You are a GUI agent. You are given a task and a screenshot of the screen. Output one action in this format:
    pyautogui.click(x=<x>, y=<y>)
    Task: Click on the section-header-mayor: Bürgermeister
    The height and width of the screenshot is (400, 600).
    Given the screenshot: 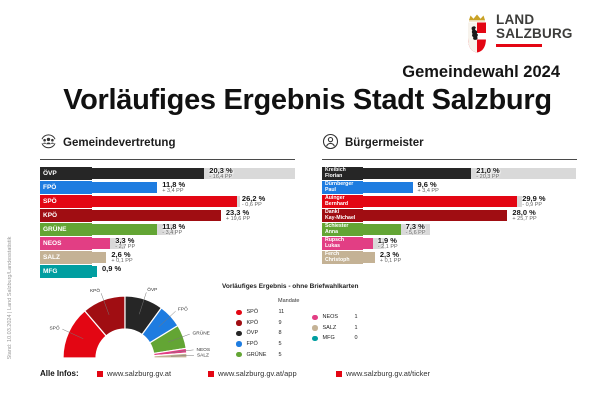 What is the action you would take?
    pyautogui.click(x=449, y=146)
    